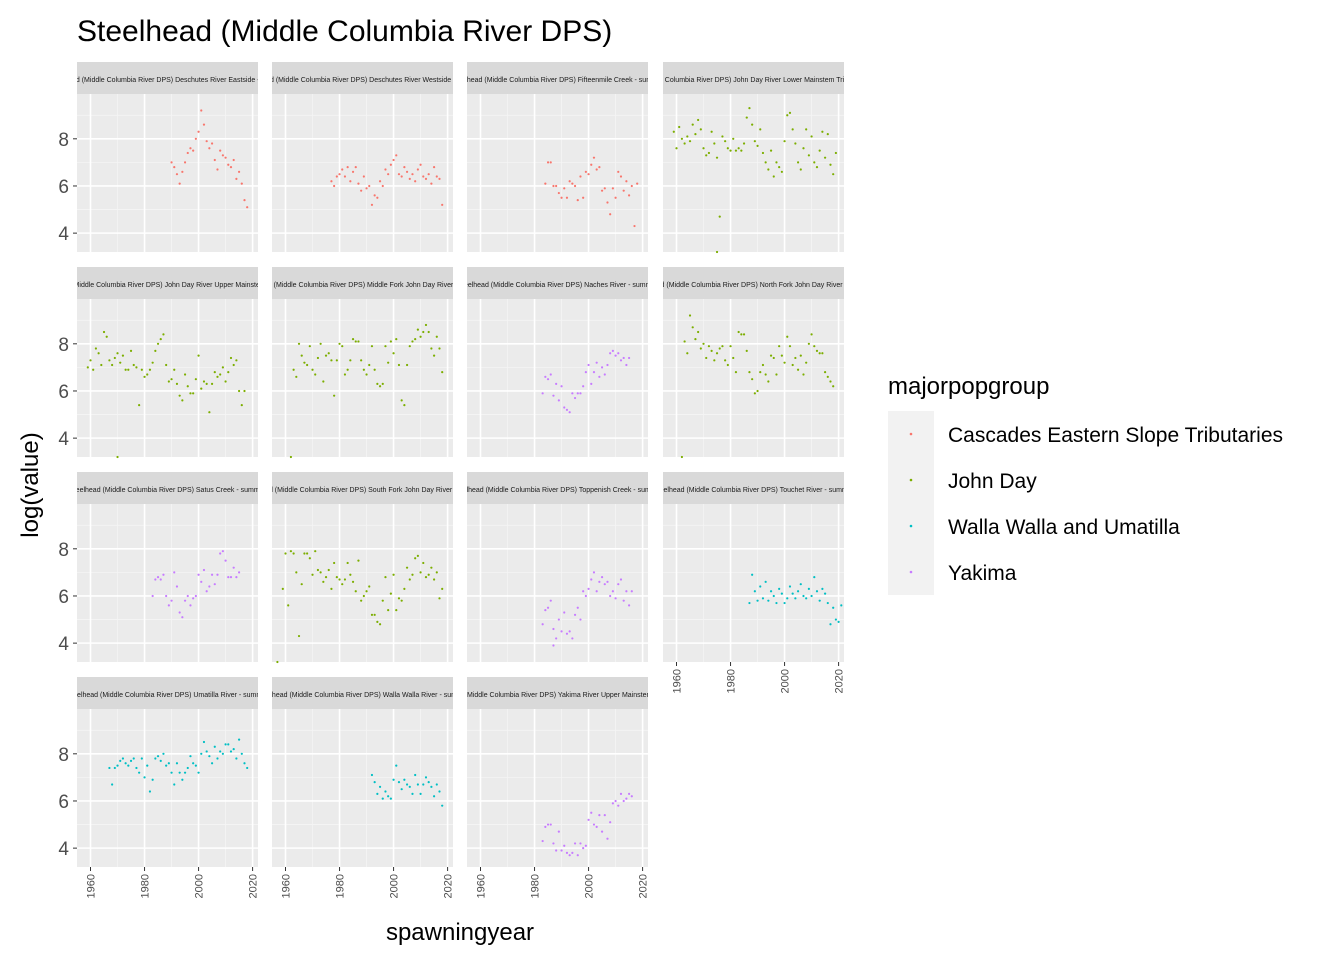  I want to click on y-tick-label: 8, so click(63, 550).